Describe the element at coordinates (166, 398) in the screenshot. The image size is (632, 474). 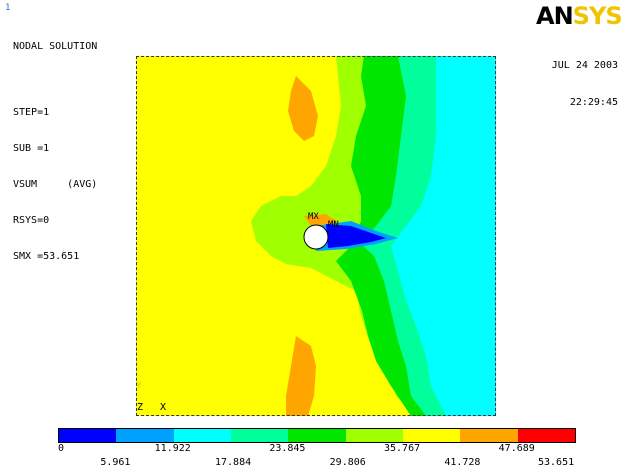
I see `axis-triad: Y Z X` at that location.